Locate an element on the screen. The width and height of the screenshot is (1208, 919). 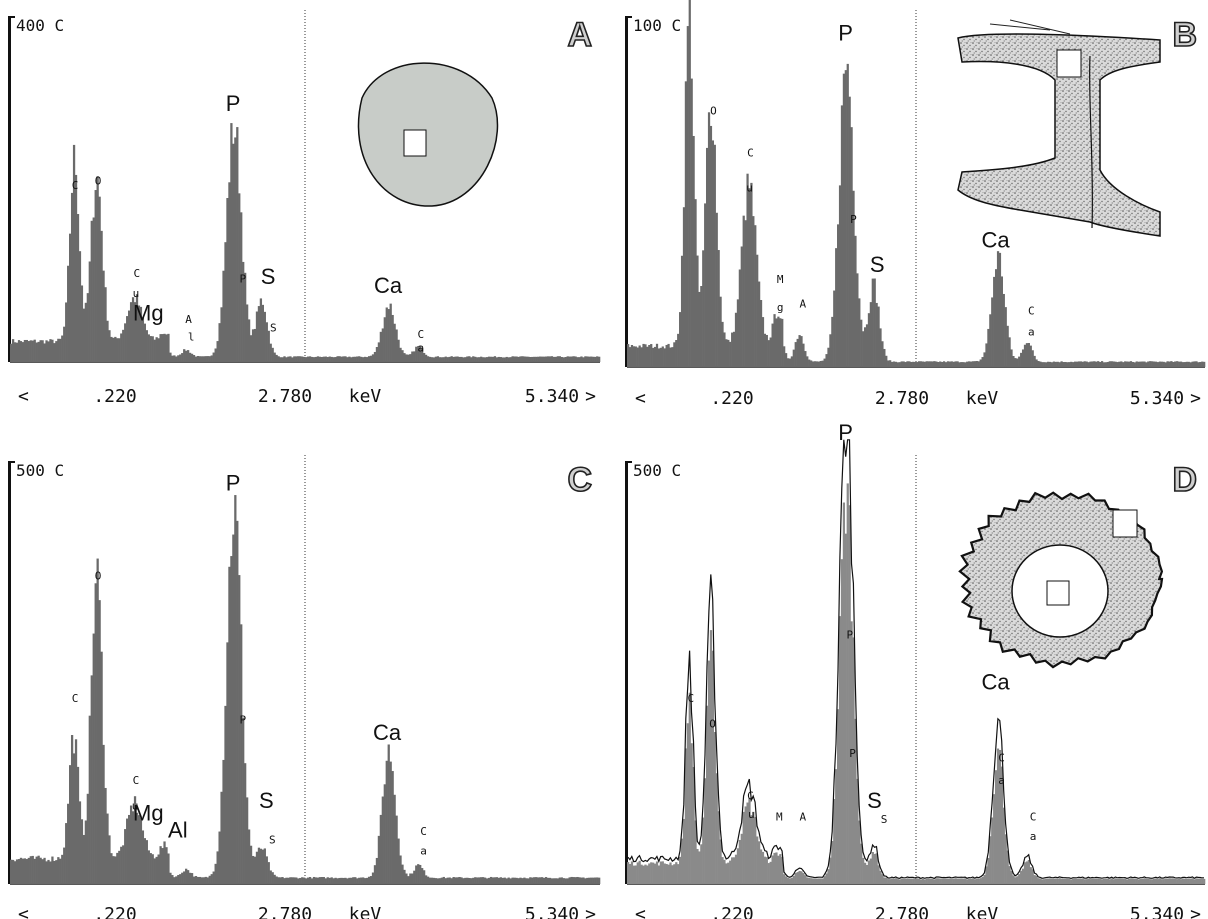
inset-round-grain is located at coordinates (428, 134).